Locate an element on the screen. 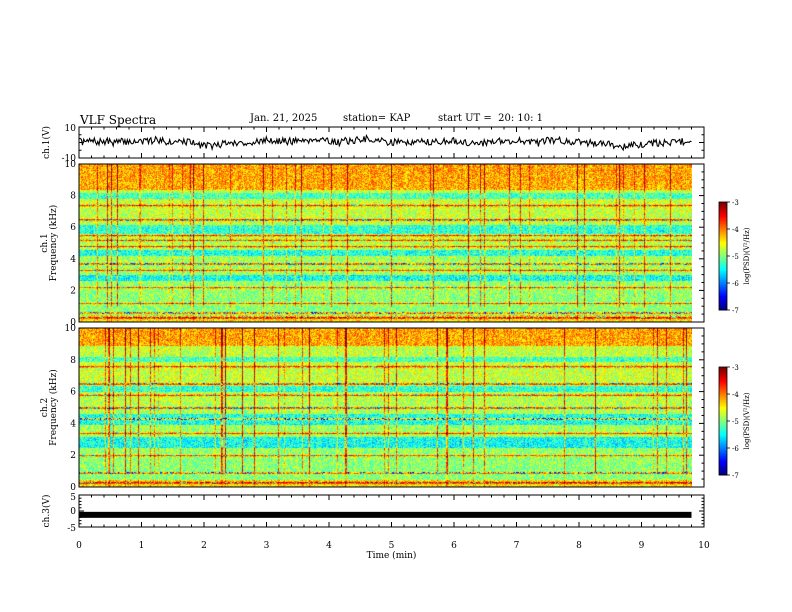  time-axis: 0 1 2 3 4 5 6 7 8 9 10 Time (min) is located at coordinates (393, 551).